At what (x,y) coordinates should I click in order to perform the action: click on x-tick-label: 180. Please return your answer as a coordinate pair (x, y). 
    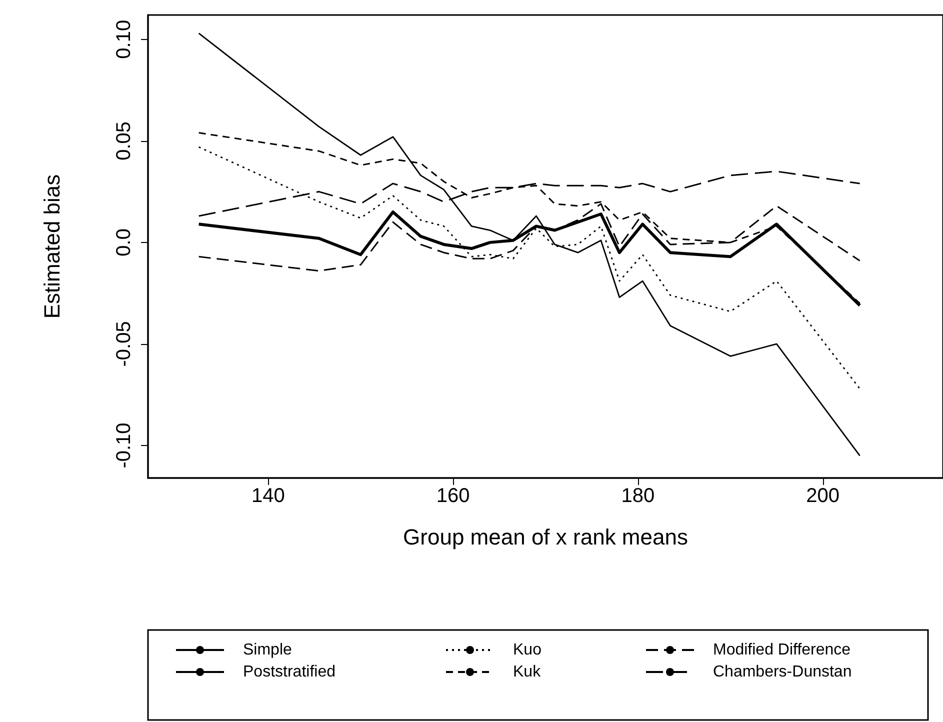
    Looking at the image, I should click on (638, 496).